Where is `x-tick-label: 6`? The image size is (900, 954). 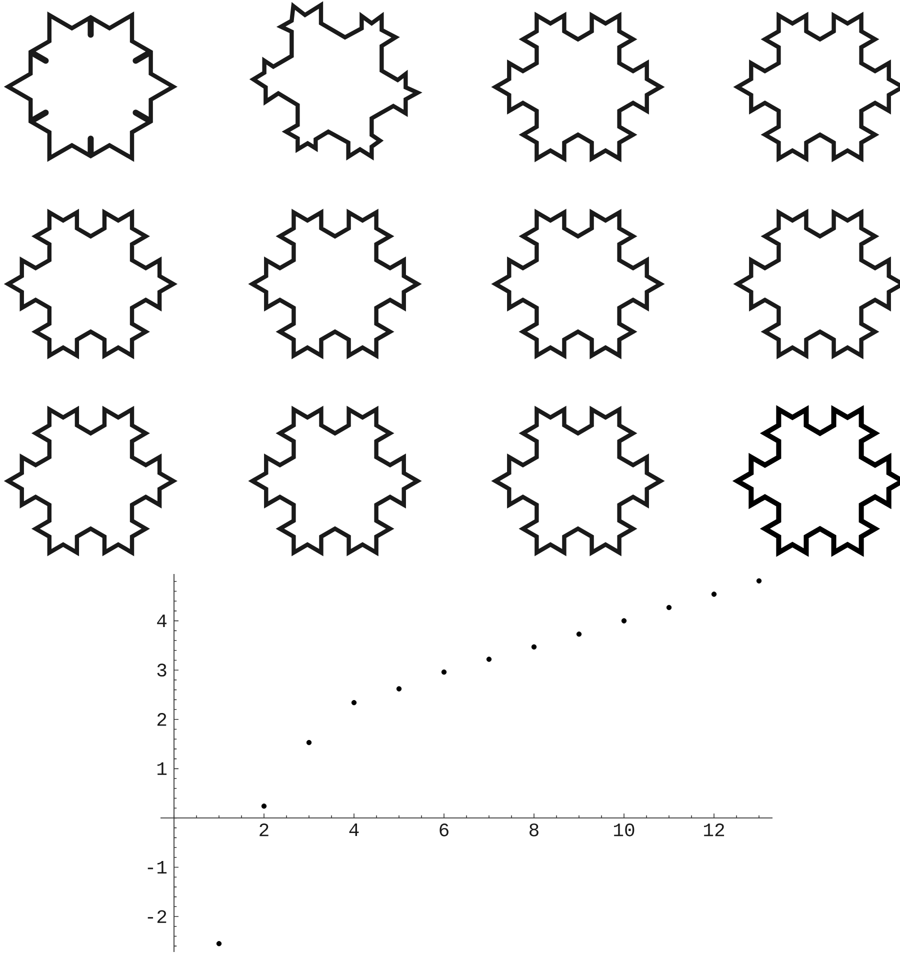 x-tick-label: 6 is located at coordinates (444, 829).